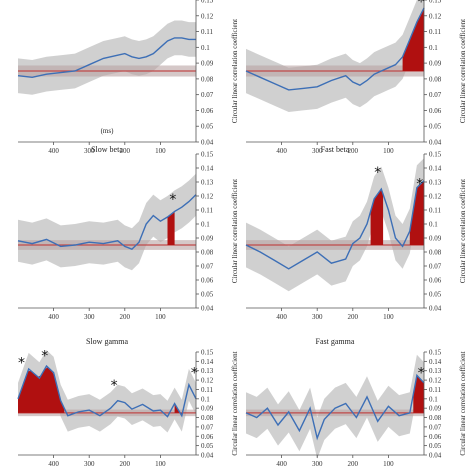 This screenshot has width=474, height=474. What do you see at coordinates (108, 131) in the screenshot?
I see `x-axis-label: (ms)` at bounding box center [108, 131].